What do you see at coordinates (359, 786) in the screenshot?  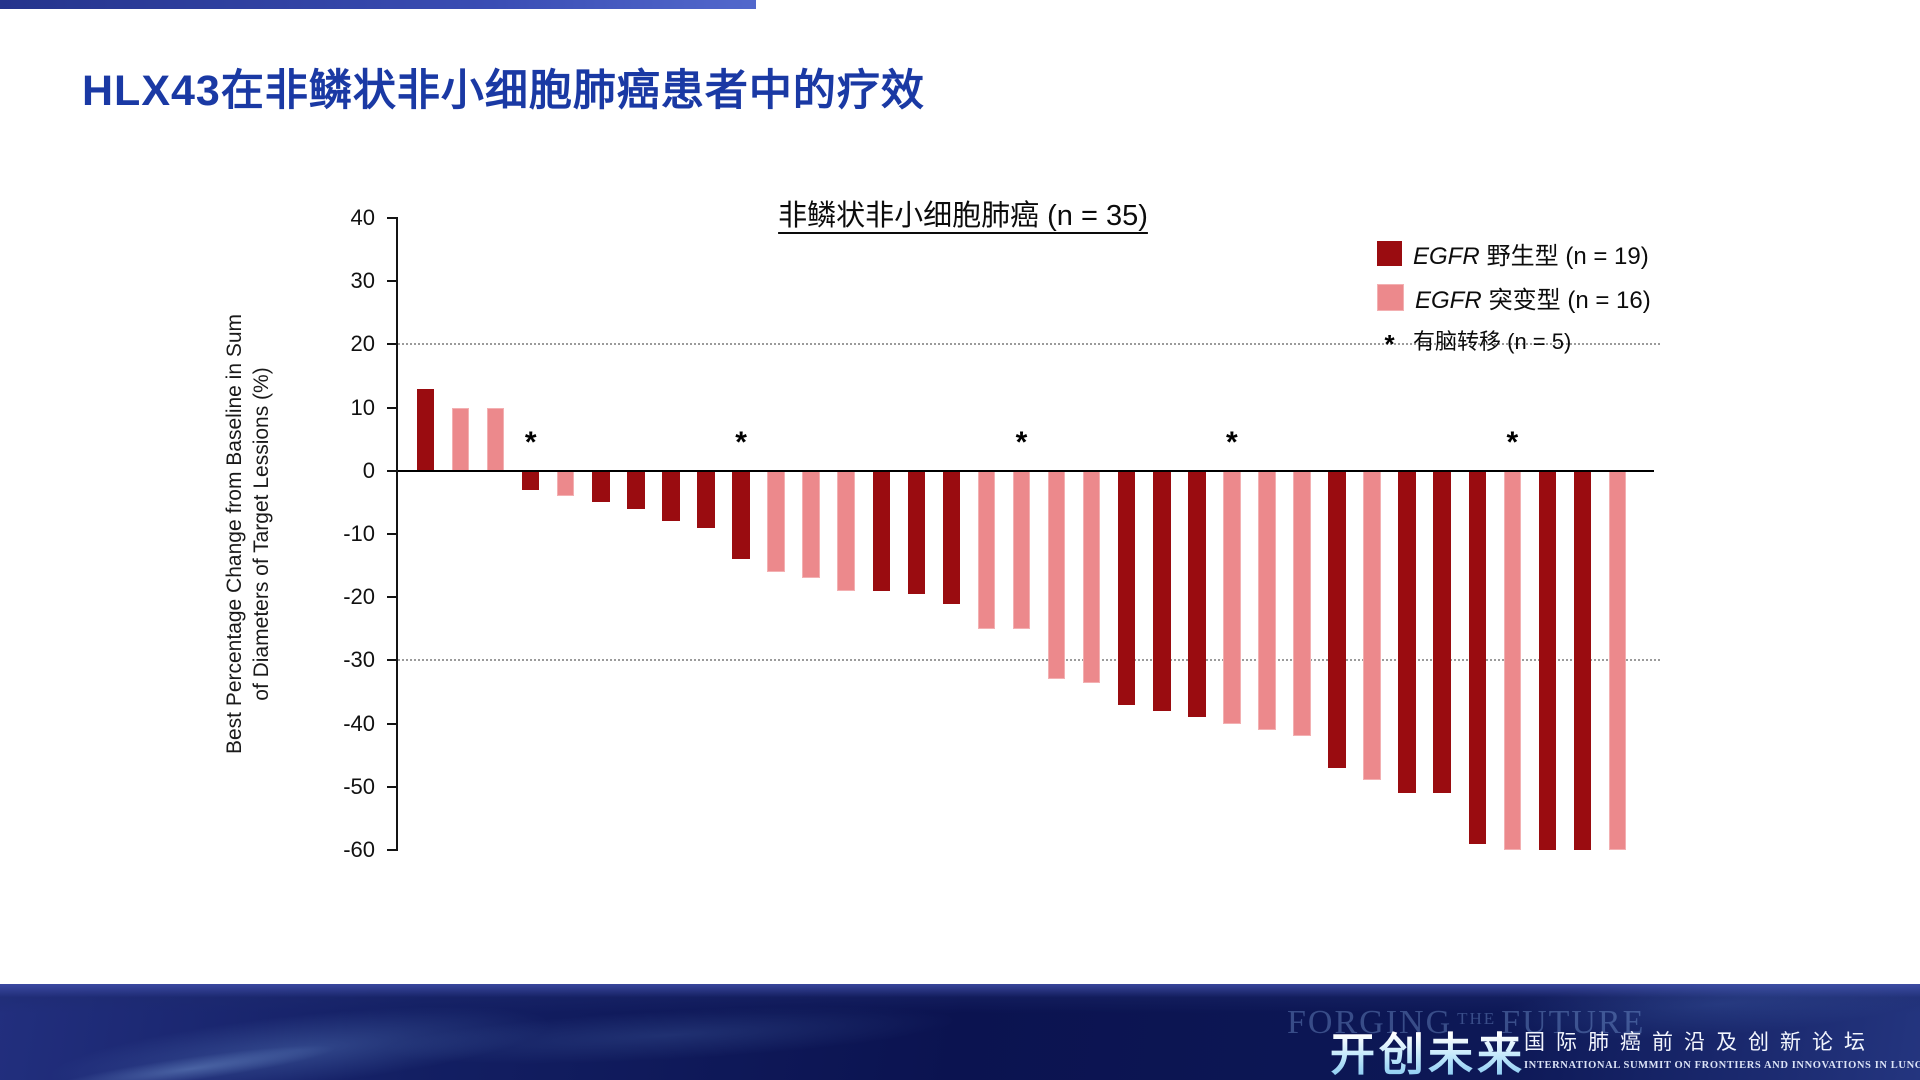 I see `y-axis-tick-label: -50` at bounding box center [359, 786].